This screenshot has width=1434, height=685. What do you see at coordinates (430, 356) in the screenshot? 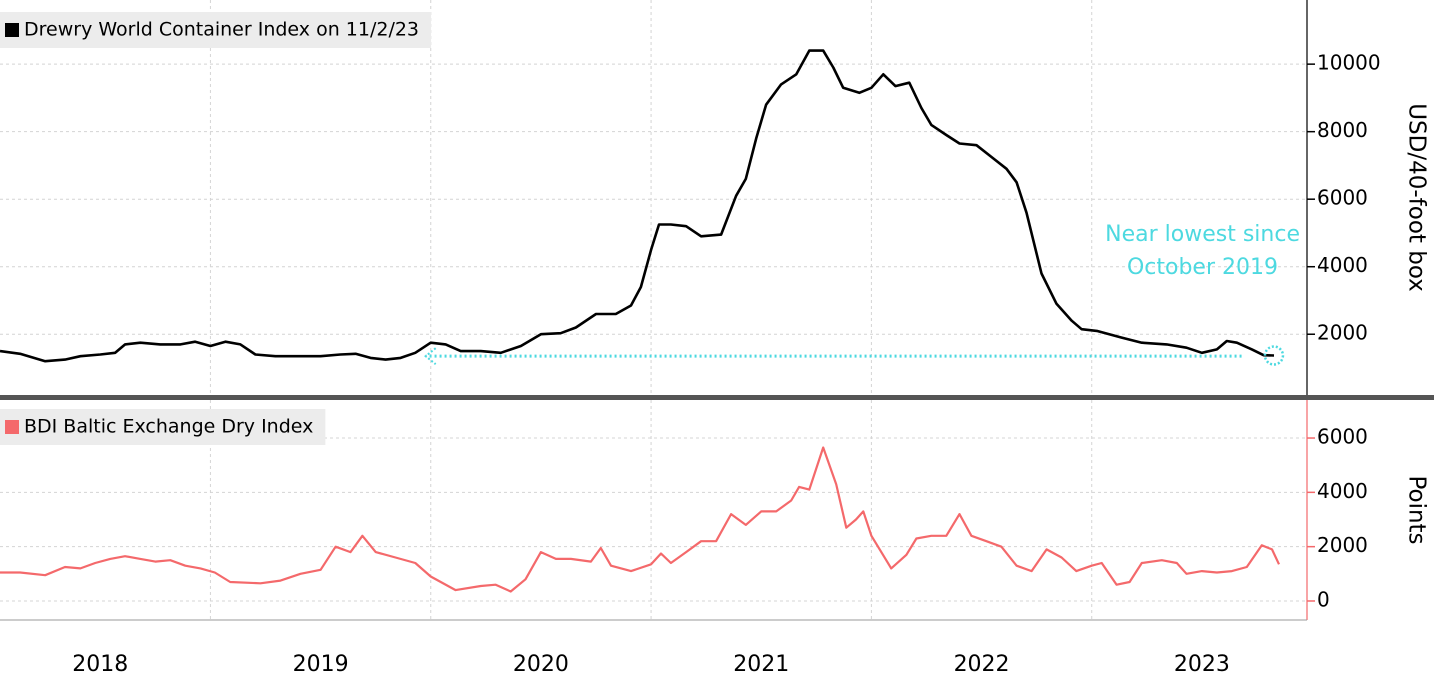
I see `annotation-arrowhead` at bounding box center [430, 356].